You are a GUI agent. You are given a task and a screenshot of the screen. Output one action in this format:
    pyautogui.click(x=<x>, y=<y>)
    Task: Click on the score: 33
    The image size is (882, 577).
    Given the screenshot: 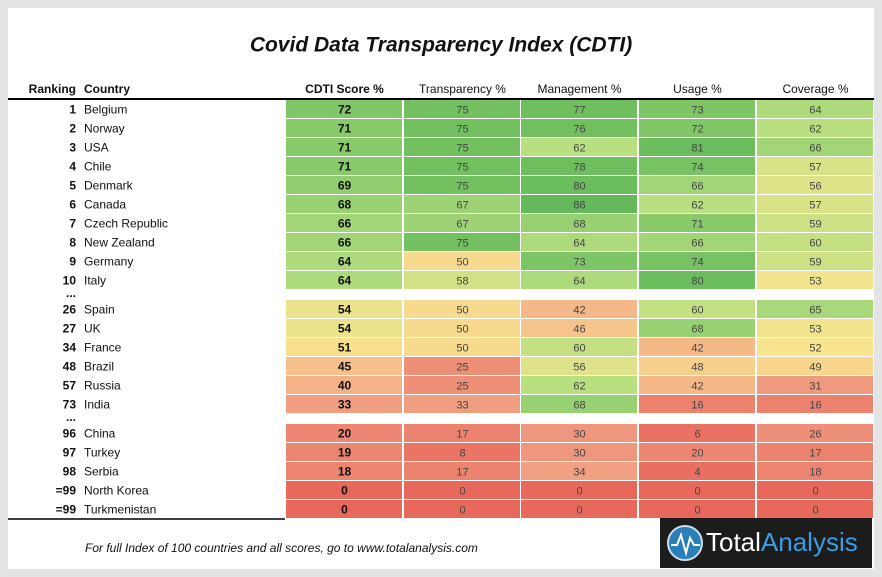 What is the action you would take?
    pyautogui.click(x=462, y=405)
    